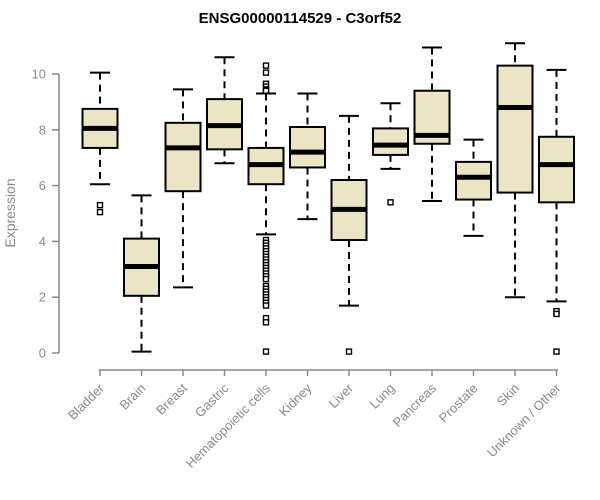  What do you see at coordinates (415, 405) in the screenshot?
I see `x-tick-label-pancreas: Pancreas` at bounding box center [415, 405].